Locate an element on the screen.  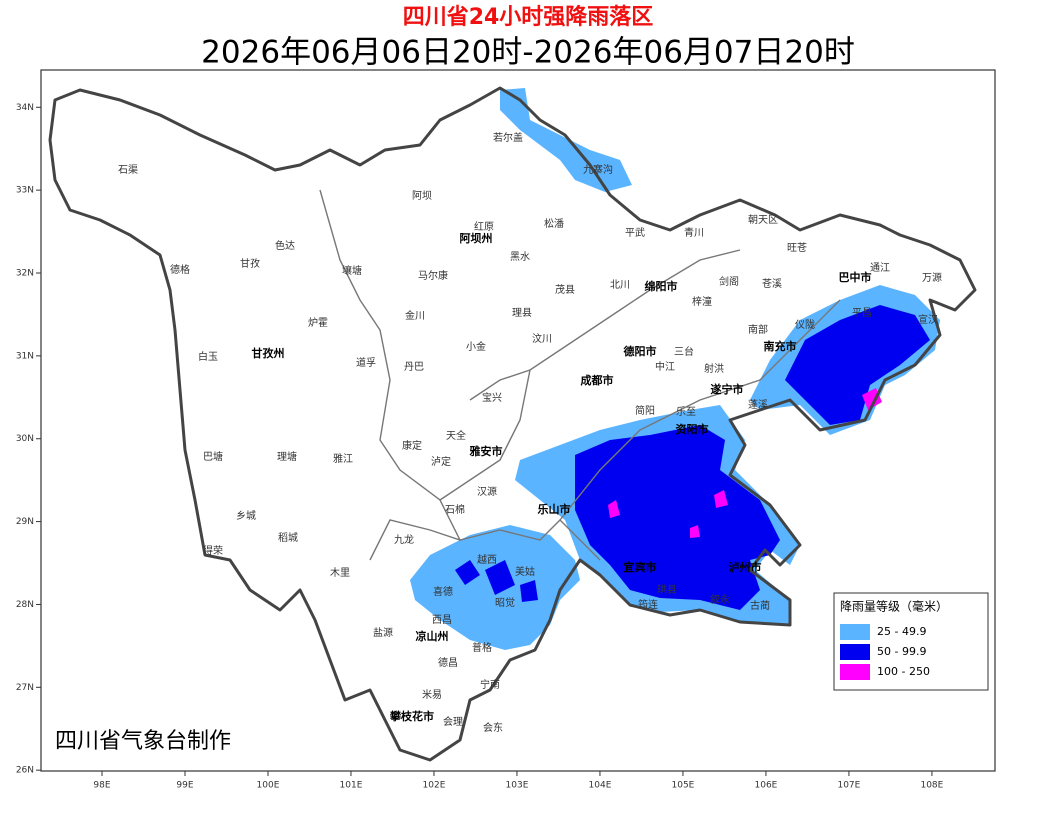
place-label: 南部 is located at coordinates (758, 329).